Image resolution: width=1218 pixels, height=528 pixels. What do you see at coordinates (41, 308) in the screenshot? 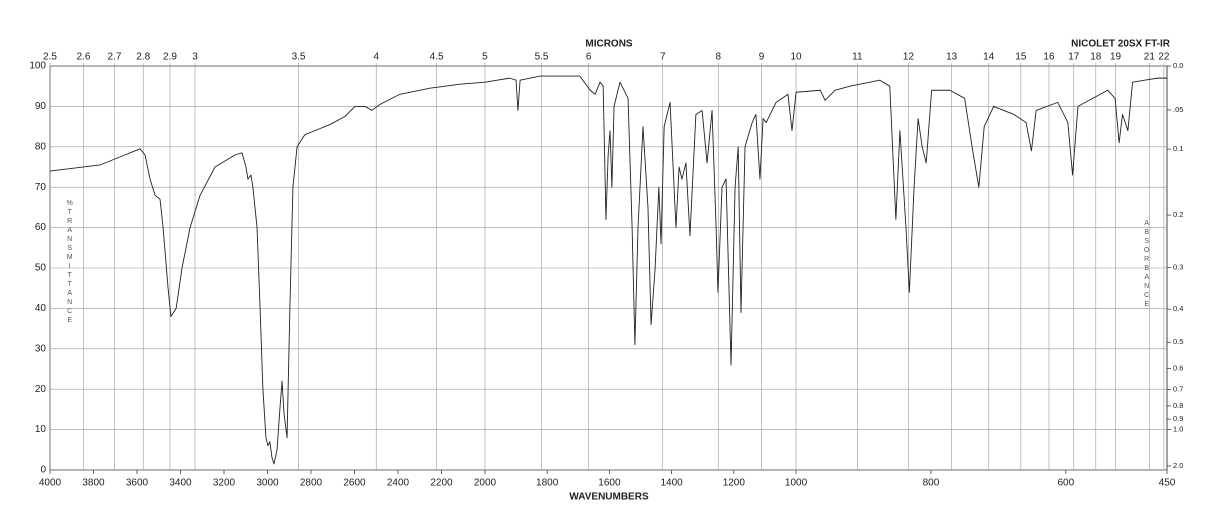
I see `y-tick-label: 40` at bounding box center [41, 308].